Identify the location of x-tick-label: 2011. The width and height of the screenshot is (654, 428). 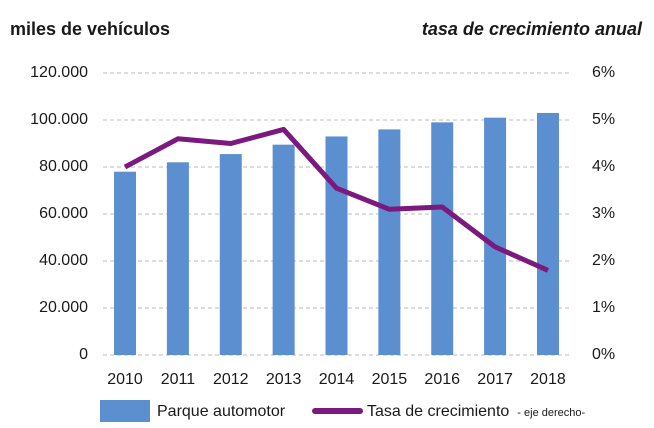
(178, 379).